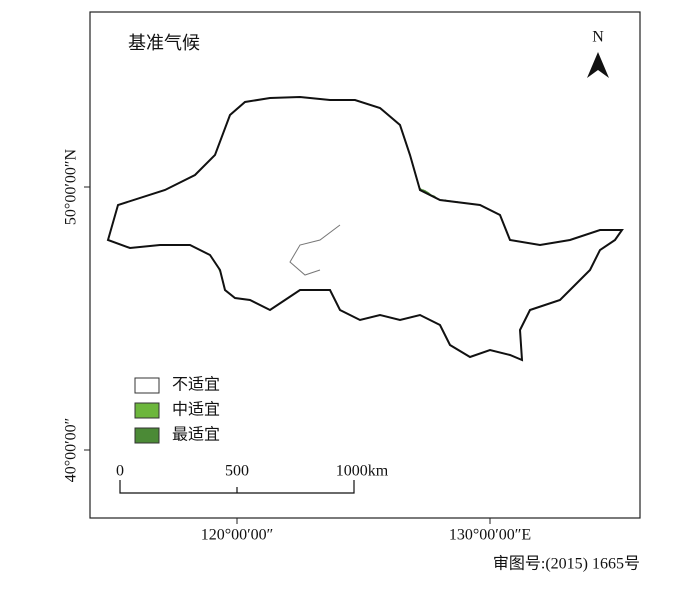 This screenshot has width=700, height=589. What do you see at coordinates (237, 487) in the screenshot?
I see `scale-bar` at bounding box center [237, 487].